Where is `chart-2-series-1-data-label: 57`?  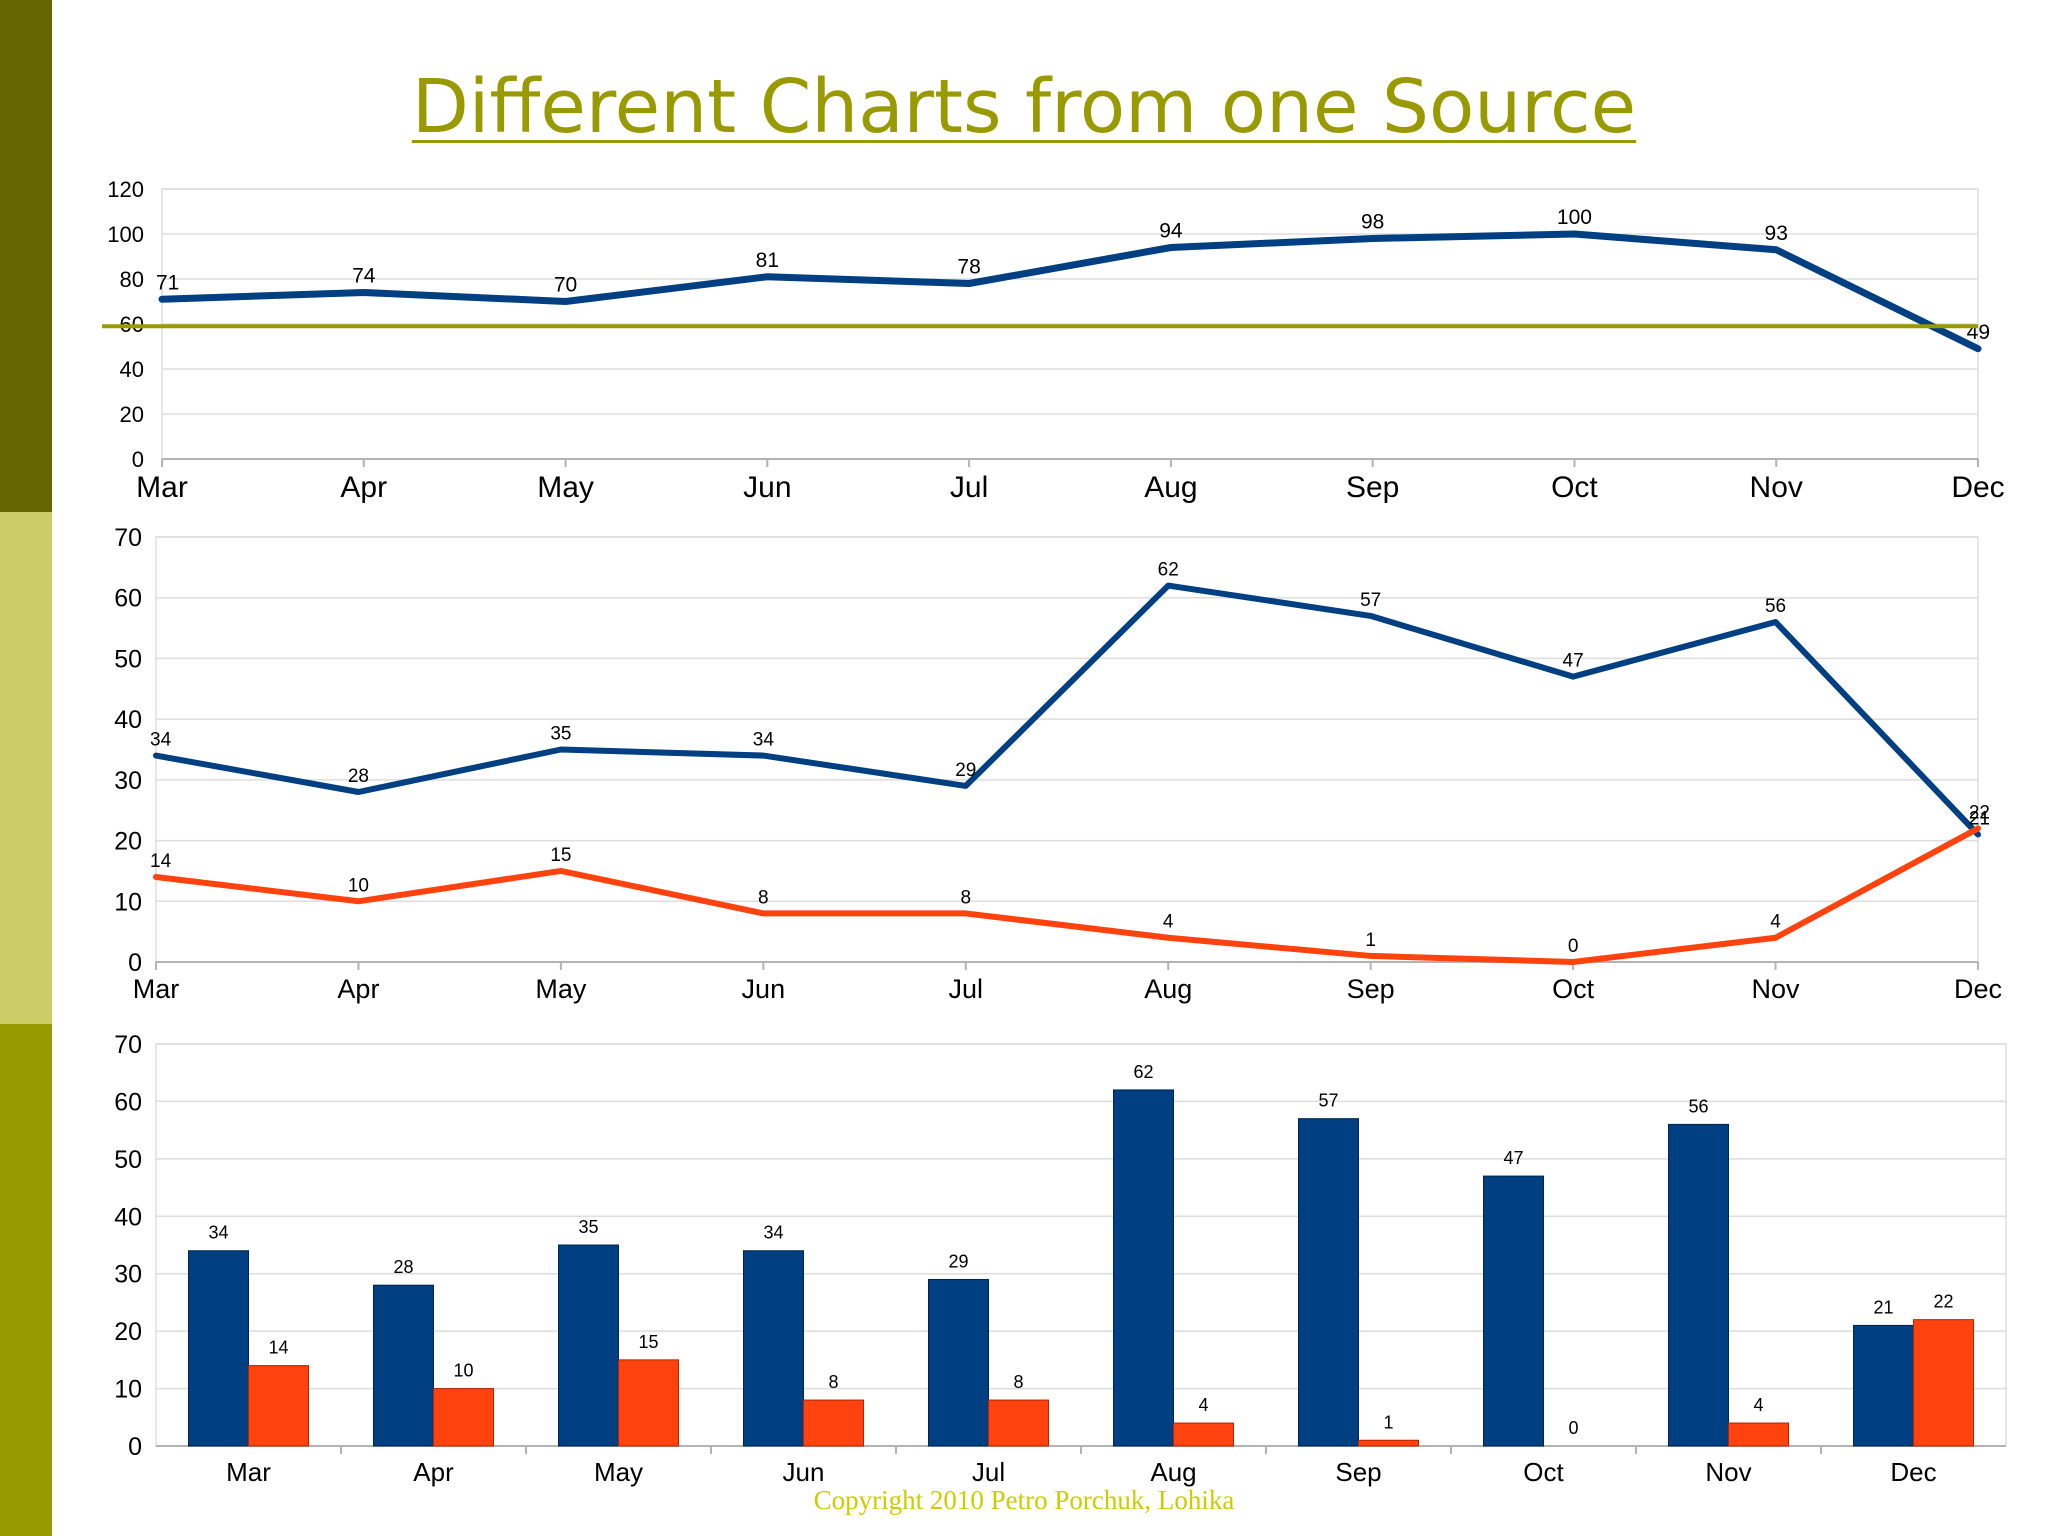
chart-2-series-1-data-label: 57 is located at coordinates (1370, 600).